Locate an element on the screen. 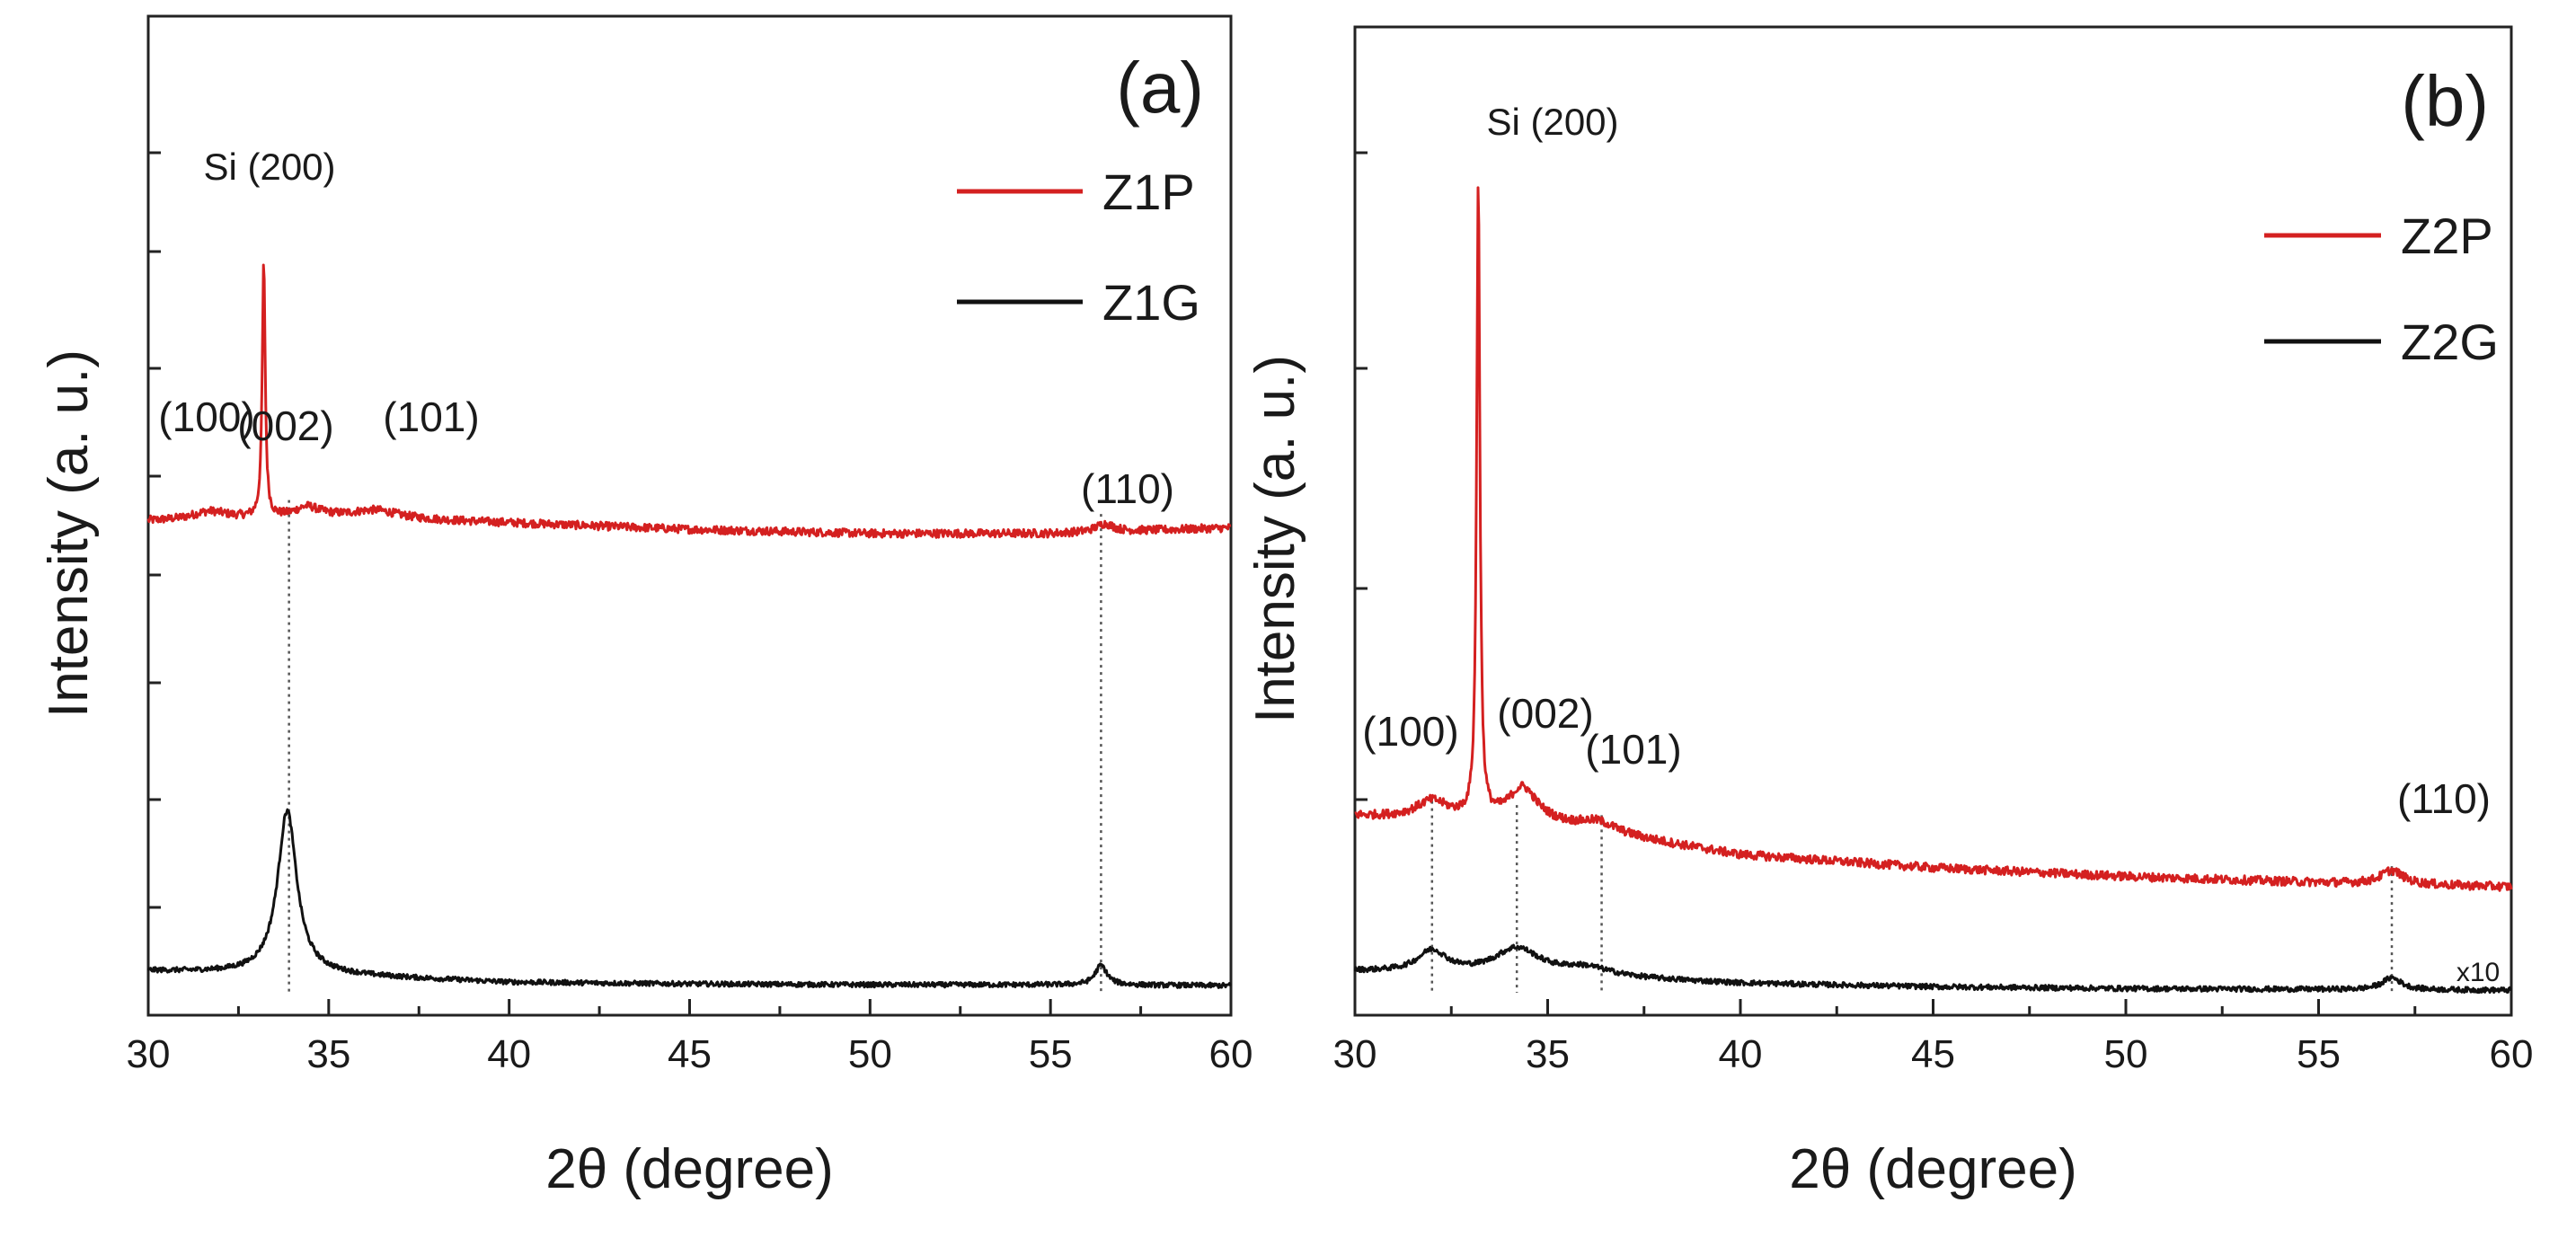  series-line-z1g is located at coordinates (689, 898).